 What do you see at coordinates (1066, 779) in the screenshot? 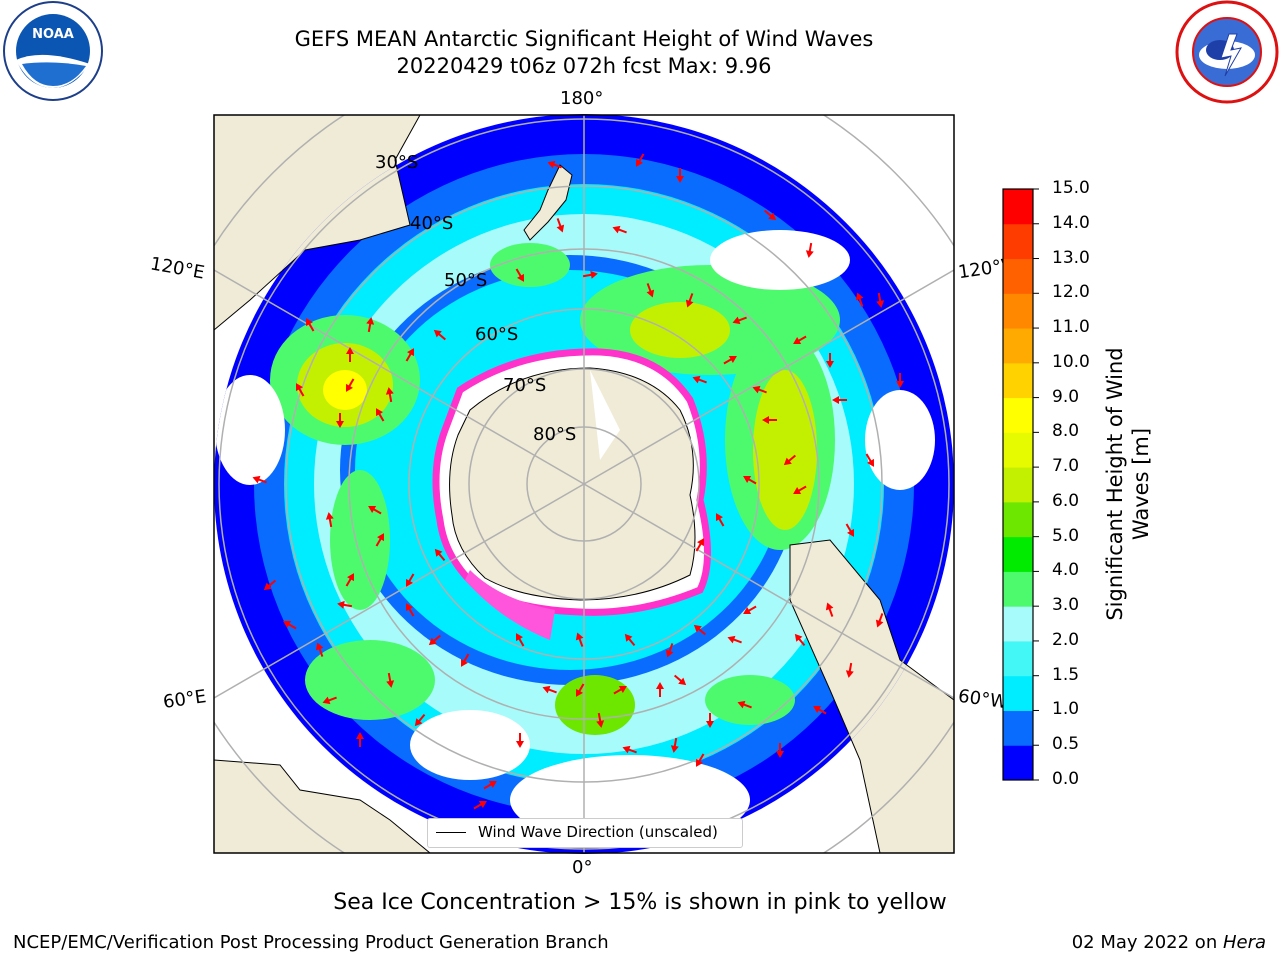
I see `colorbar-tick-label: 0.0` at bounding box center [1066, 779].